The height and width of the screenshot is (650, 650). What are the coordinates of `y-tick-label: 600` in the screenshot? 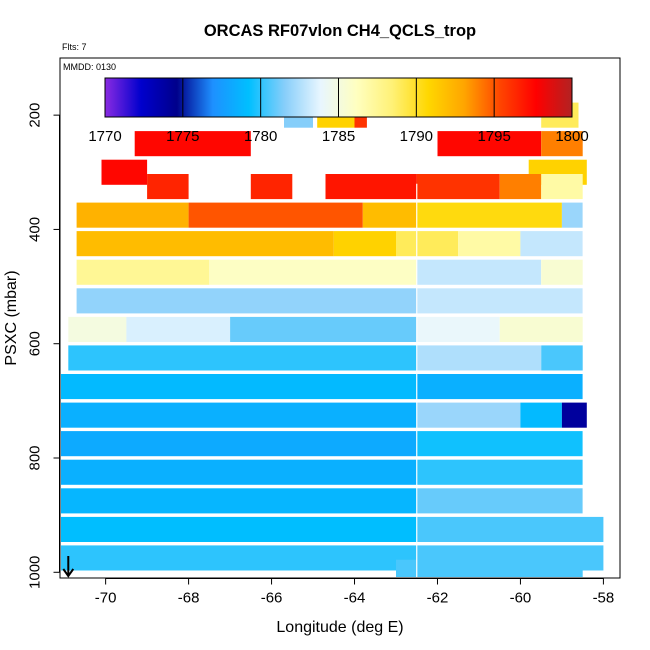 It's located at (35, 343).